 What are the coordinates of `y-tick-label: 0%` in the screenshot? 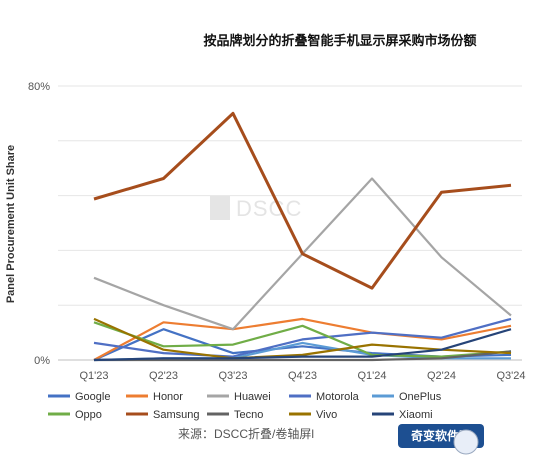 It's located at (42, 361).